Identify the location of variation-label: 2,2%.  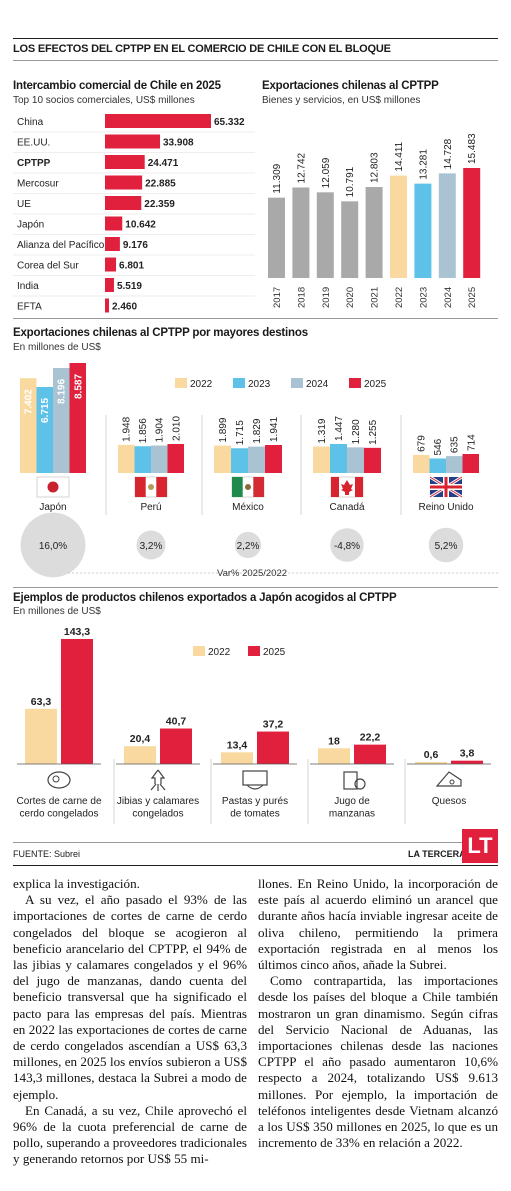
(248, 546).